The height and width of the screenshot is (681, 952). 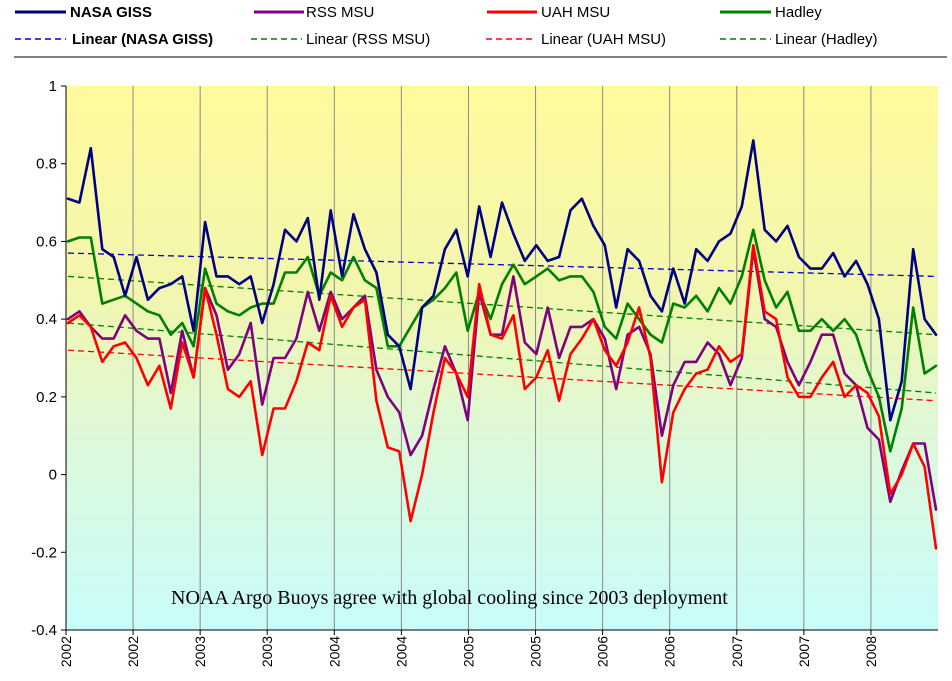 I want to click on trend-line-uah-msu, so click(x=502, y=375).